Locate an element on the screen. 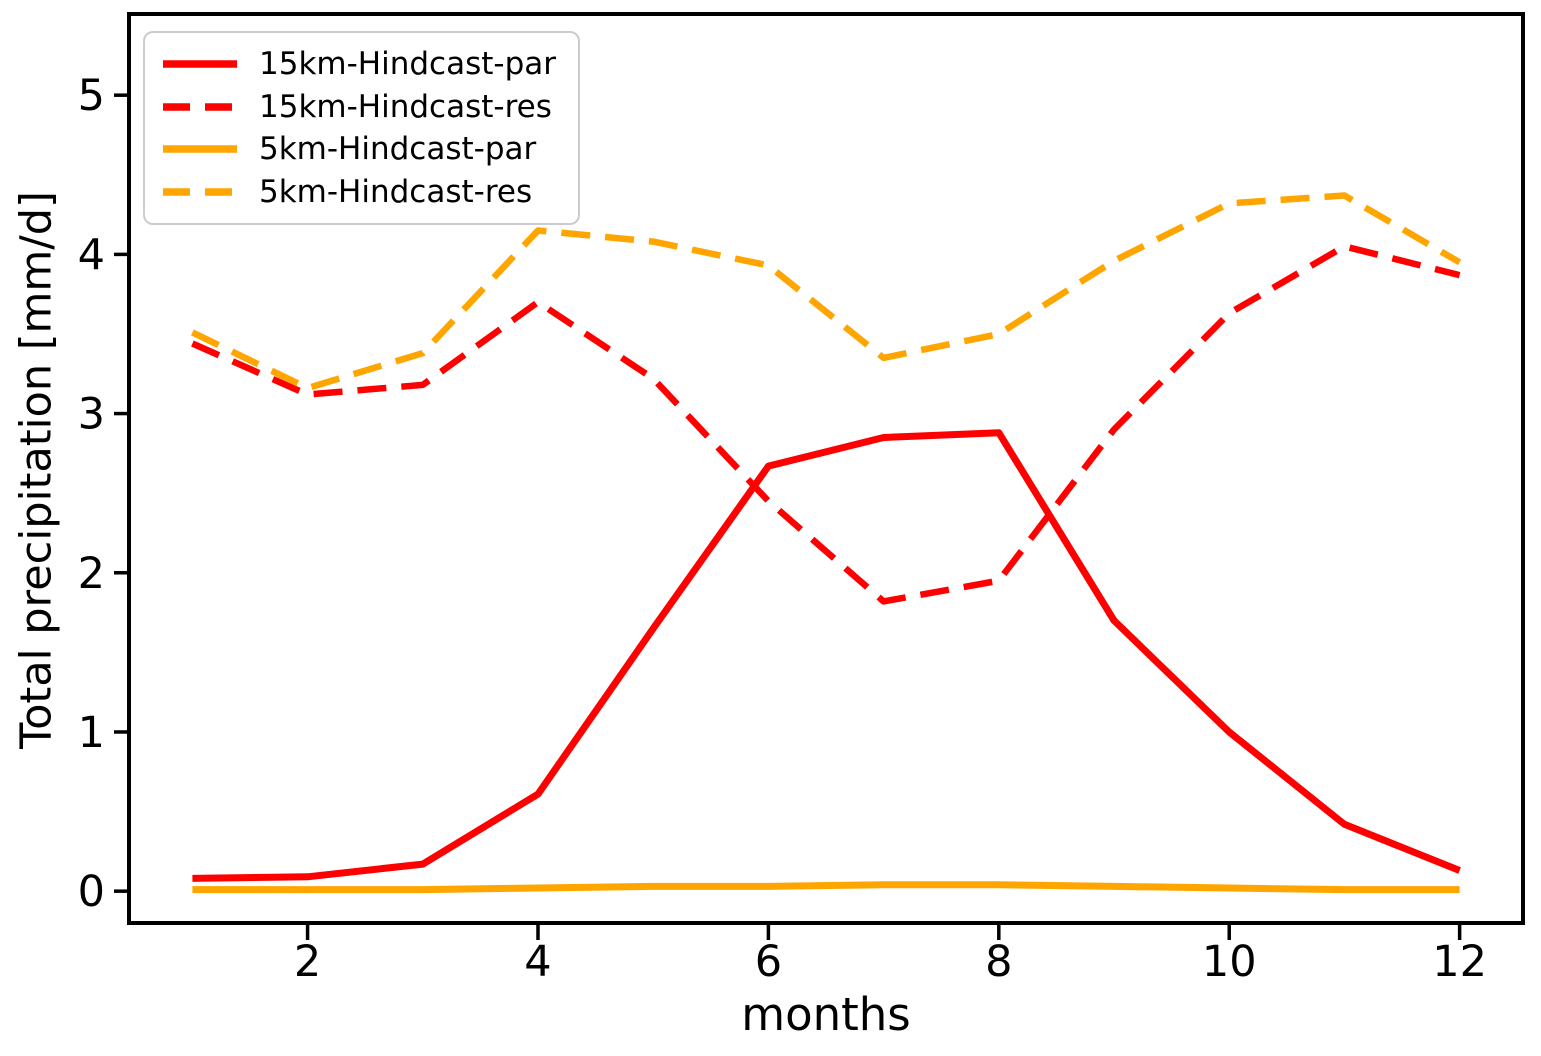  legend-item: 15km-Hindcast-res is located at coordinates (358, 107).